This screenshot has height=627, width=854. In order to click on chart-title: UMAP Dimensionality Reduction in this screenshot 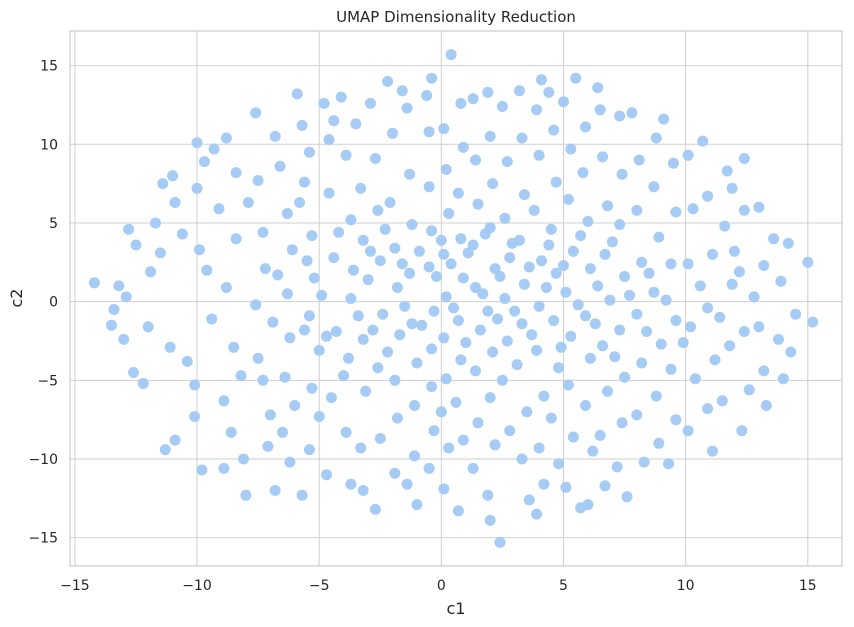, I will do `click(456, 17)`.